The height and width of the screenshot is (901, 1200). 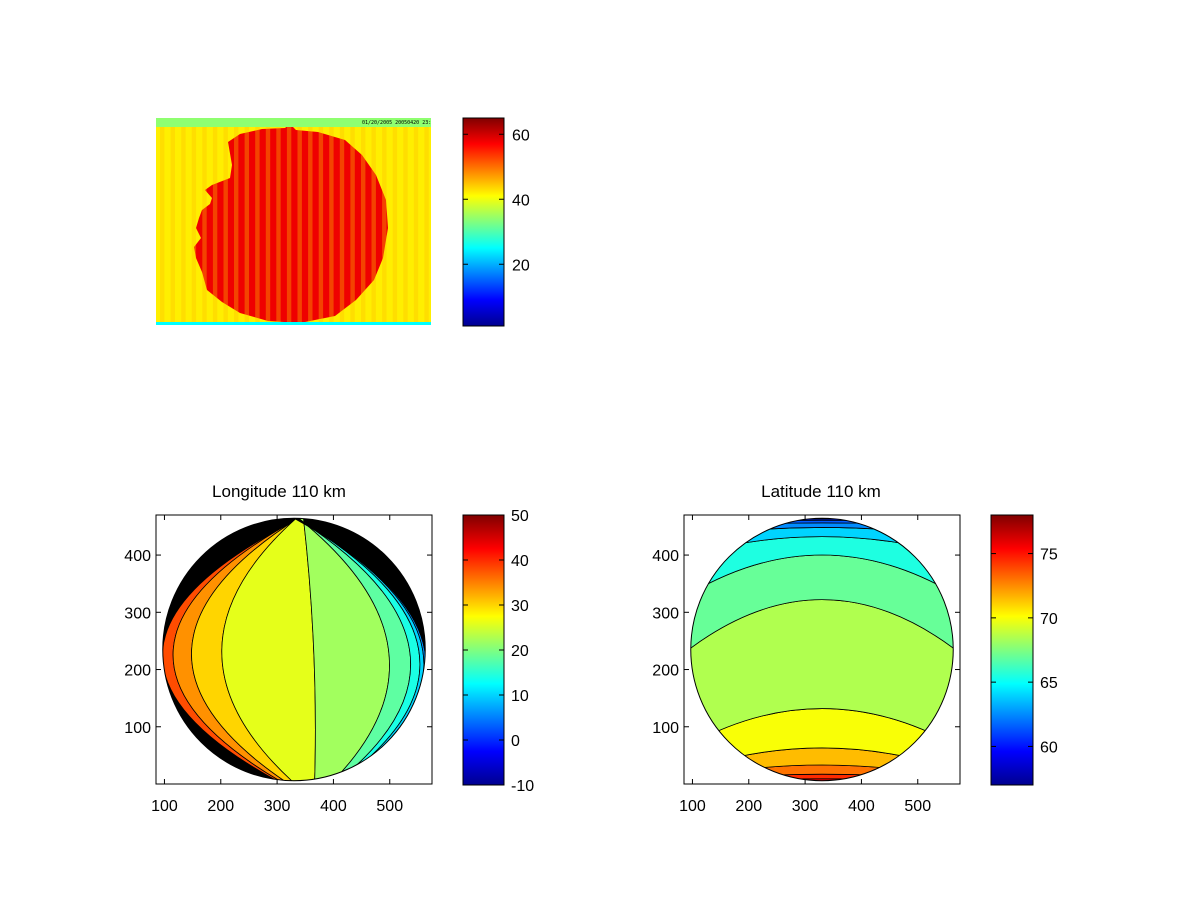 What do you see at coordinates (279, 491) in the screenshot?
I see `longitude-title: Longitude 110 km` at bounding box center [279, 491].